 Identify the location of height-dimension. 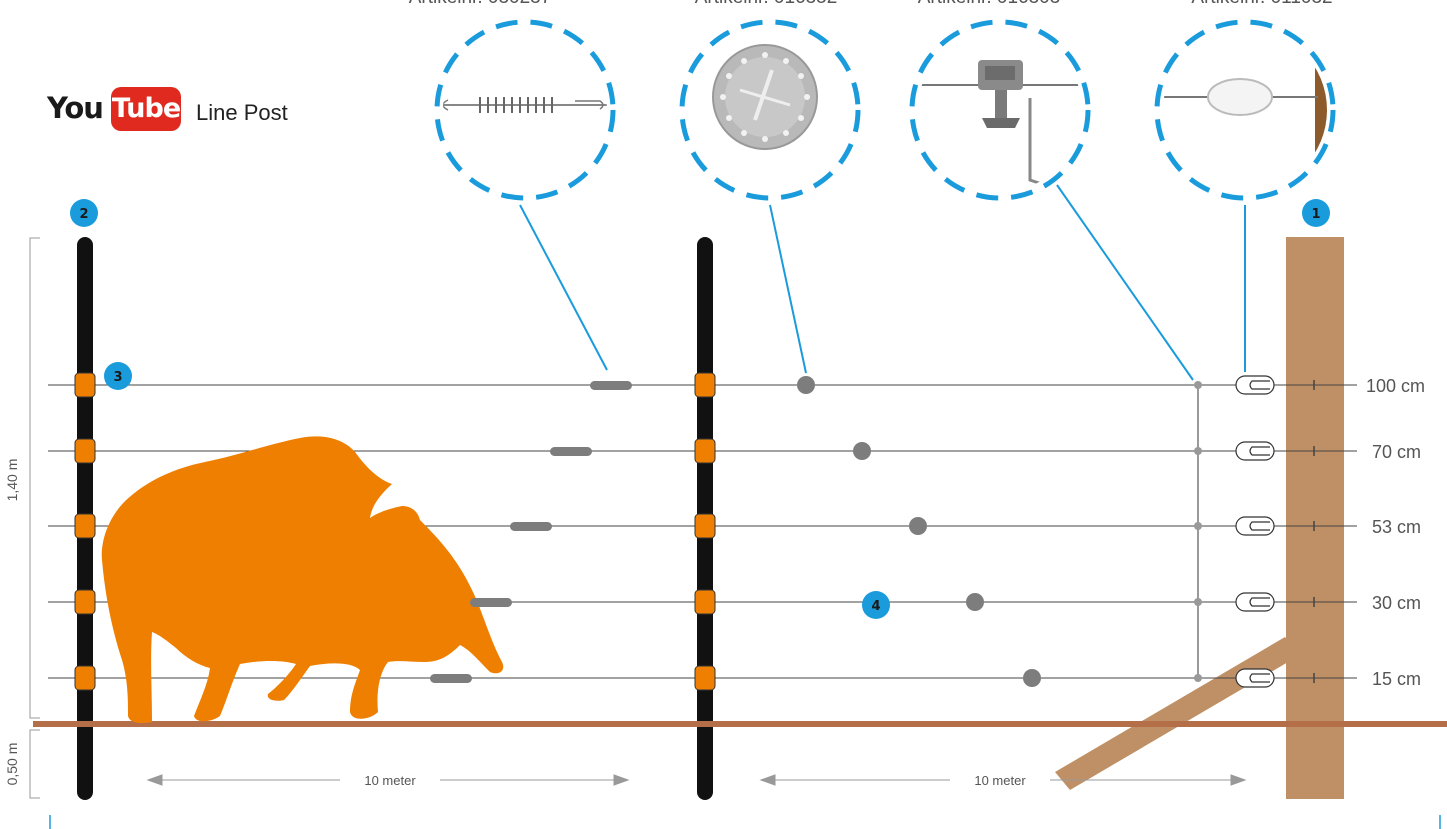
(34, 518).